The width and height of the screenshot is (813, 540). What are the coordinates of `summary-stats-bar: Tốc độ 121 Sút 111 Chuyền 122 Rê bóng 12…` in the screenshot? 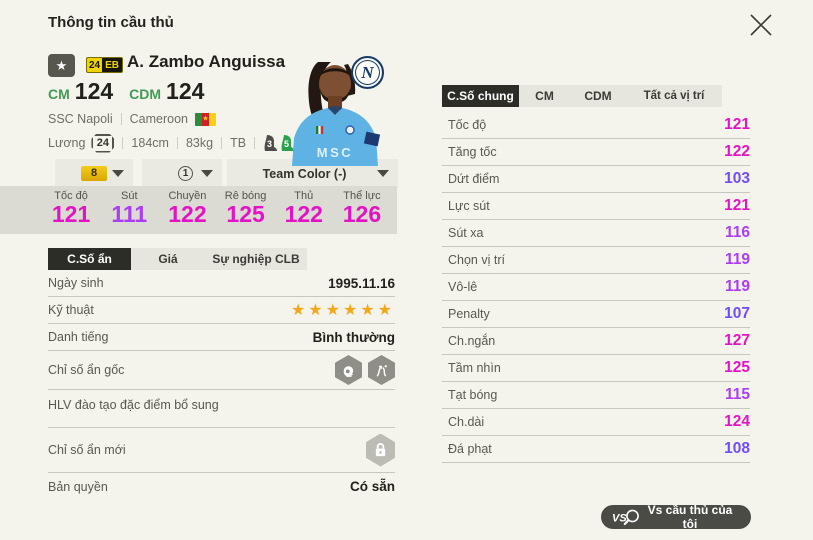 It's located at (198, 210).